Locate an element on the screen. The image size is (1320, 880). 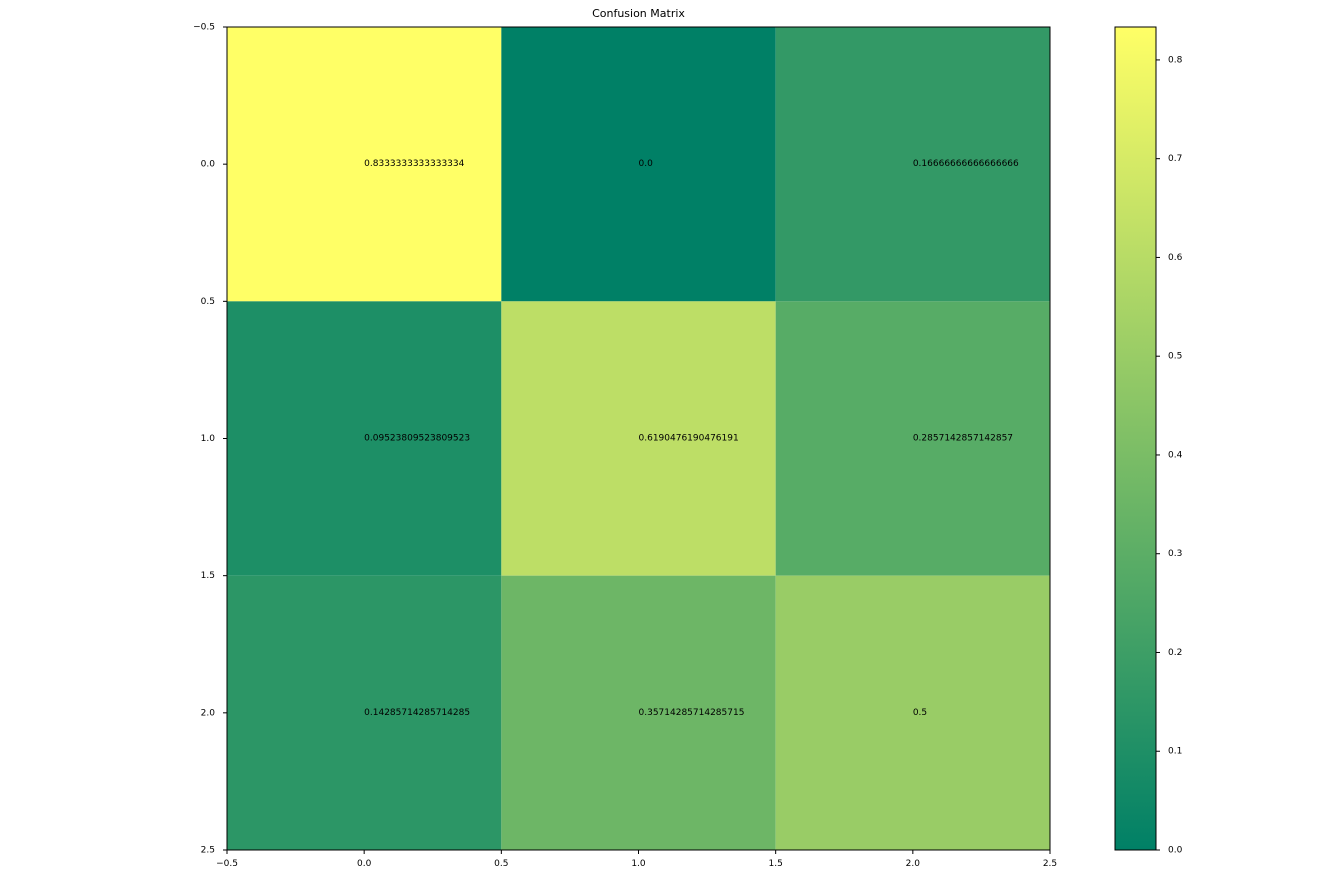
cell-value-label-r1-c0: 0.09523809523809523 is located at coordinates (417, 439).